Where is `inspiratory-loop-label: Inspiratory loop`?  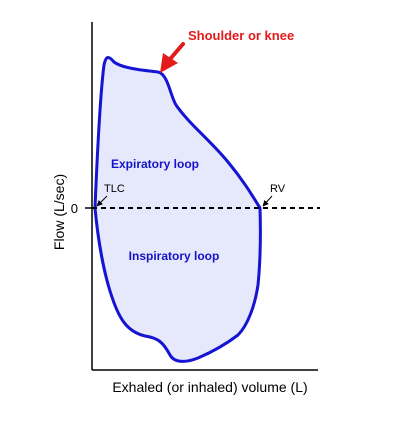 inspiratory-loop-label: Inspiratory loop is located at coordinates (174, 256).